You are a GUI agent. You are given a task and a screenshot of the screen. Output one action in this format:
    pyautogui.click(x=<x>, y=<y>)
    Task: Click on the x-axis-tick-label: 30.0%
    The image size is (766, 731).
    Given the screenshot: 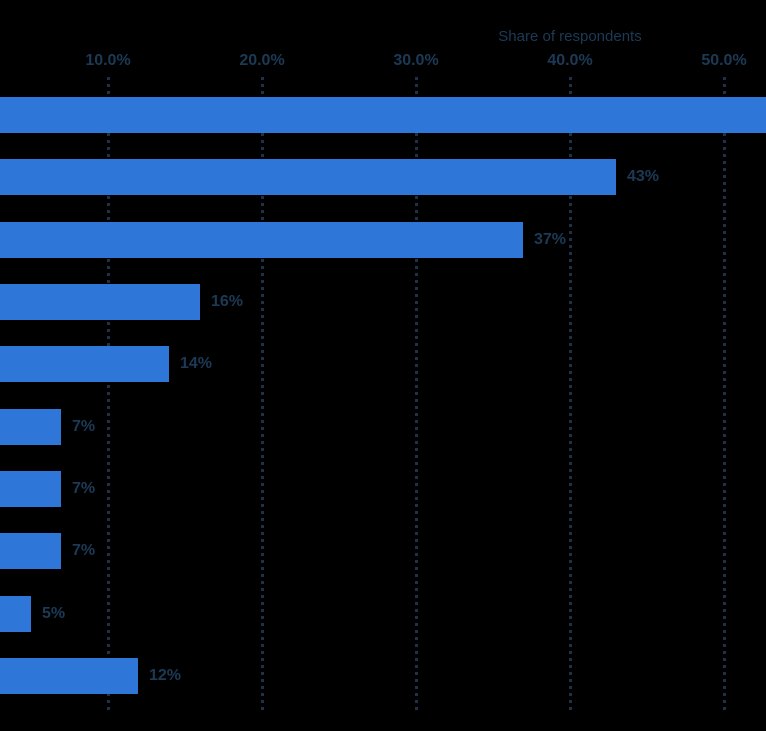 What is the action you would take?
    pyautogui.click(x=416, y=60)
    